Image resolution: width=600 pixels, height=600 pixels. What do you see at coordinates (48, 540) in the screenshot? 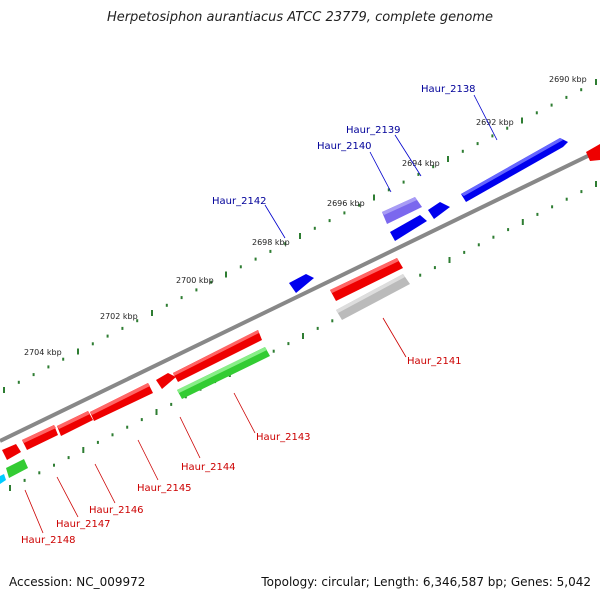
I see `label-haur-2148: Haur_2148` at bounding box center [48, 540].